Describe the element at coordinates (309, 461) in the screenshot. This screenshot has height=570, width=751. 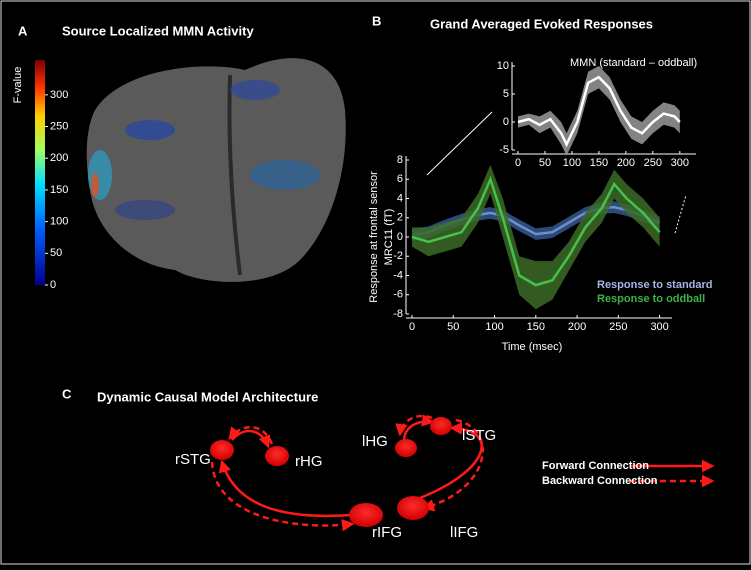
I see `node-label: rHG` at that location.